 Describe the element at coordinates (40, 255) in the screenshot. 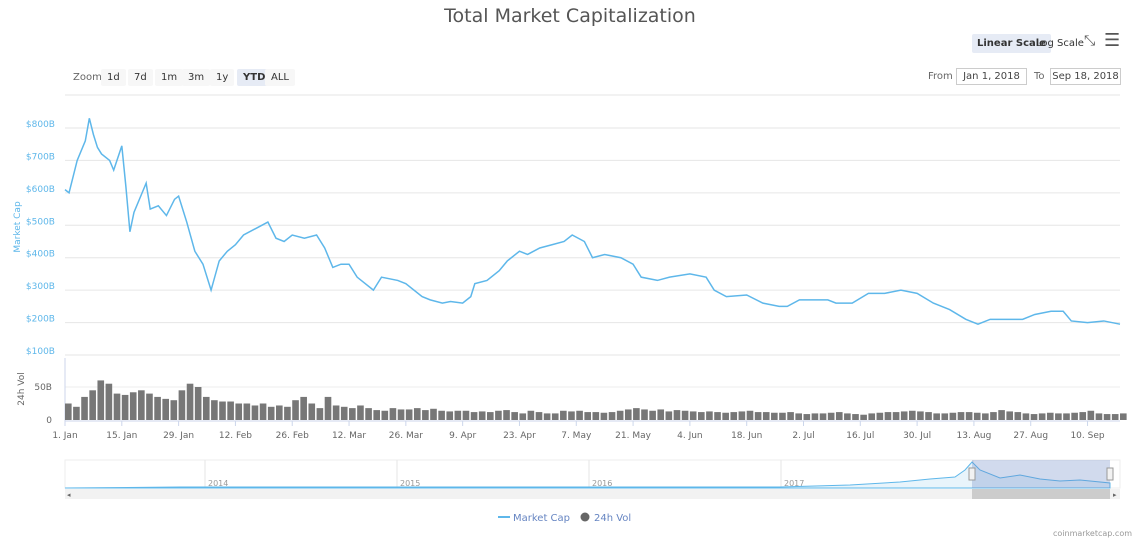

I see `y-tick-label: $400B` at that location.